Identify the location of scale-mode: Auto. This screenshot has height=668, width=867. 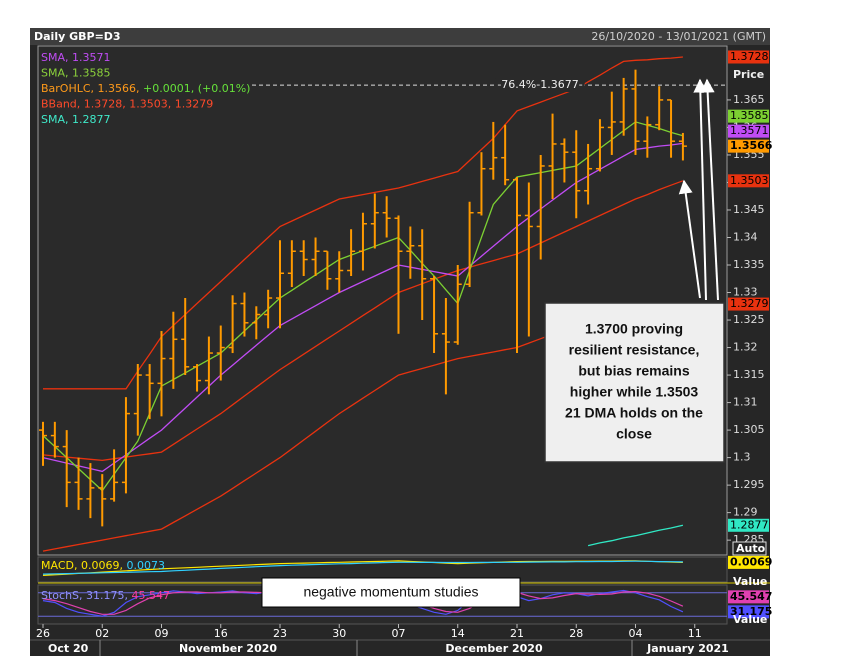
(751, 548).